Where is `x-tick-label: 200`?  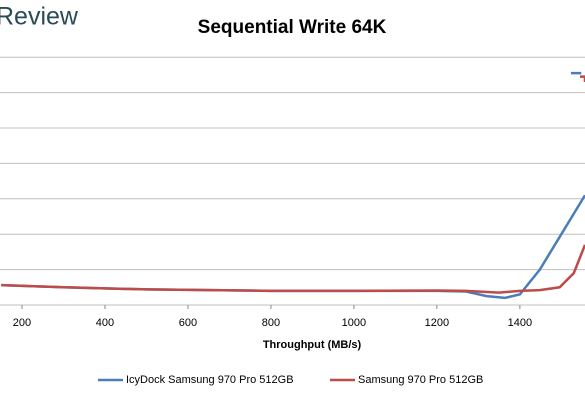
x-tick-label: 200 is located at coordinates (22, 323).